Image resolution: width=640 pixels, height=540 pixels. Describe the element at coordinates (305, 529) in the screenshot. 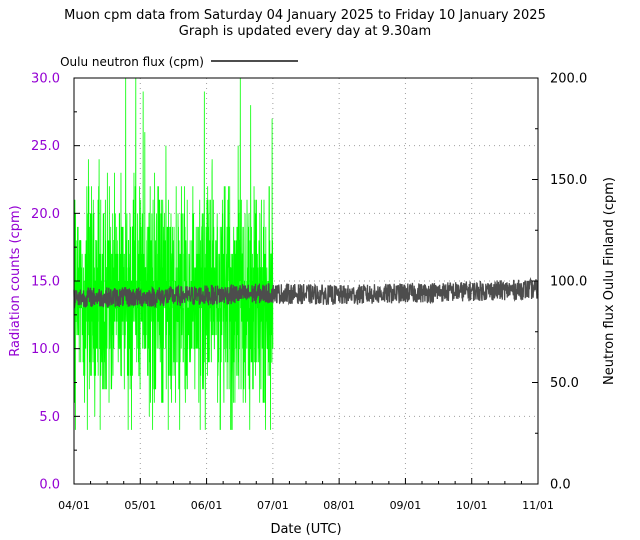

I see `x-axis-label: Date (UTC)` at that location.